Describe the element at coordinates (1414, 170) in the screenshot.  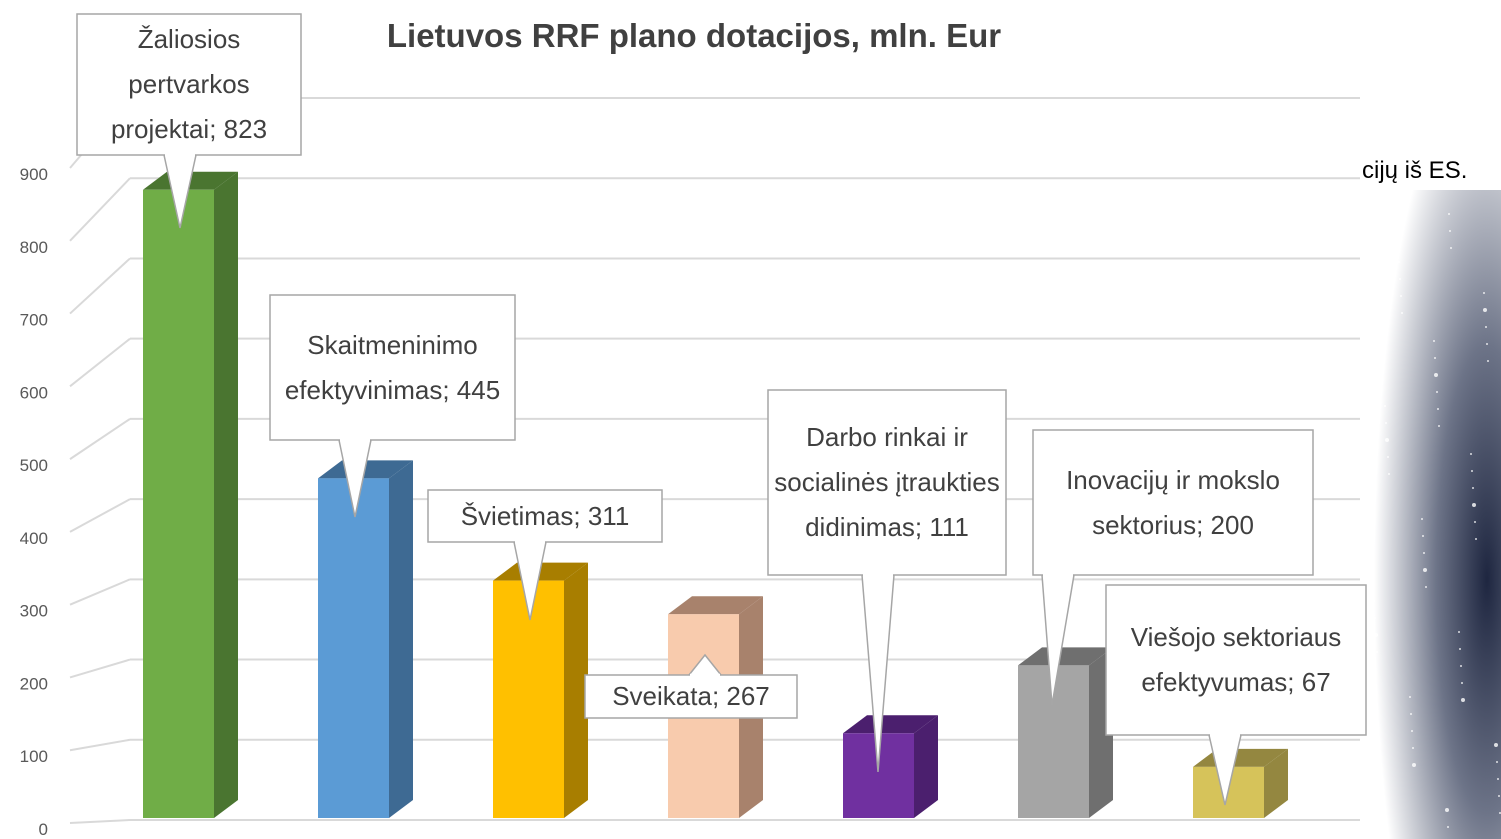
I see `annotation: cijų iš ES.` at that location.